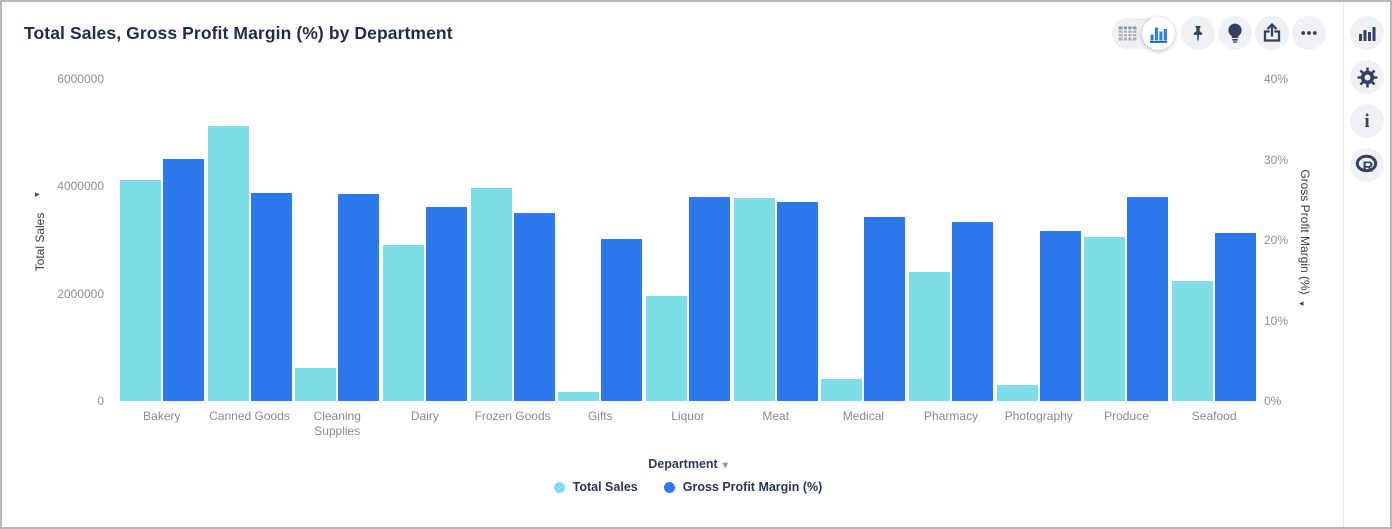 This screenshot has width=1392, height=529. Describe the element at coordinates (249, 416) in the screenshot. I see `x-axis-label: Canned Goods` at that location.